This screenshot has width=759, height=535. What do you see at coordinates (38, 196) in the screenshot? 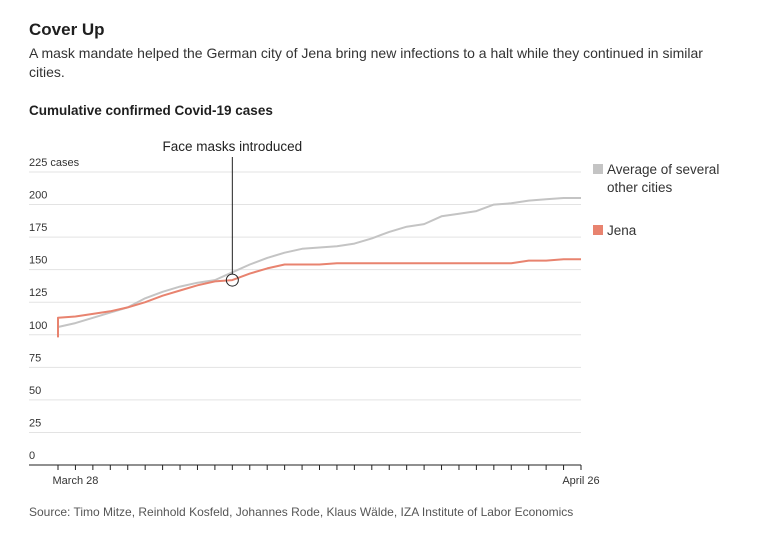
I see `y-tick-label: 200` at bounding box center [38, 196].